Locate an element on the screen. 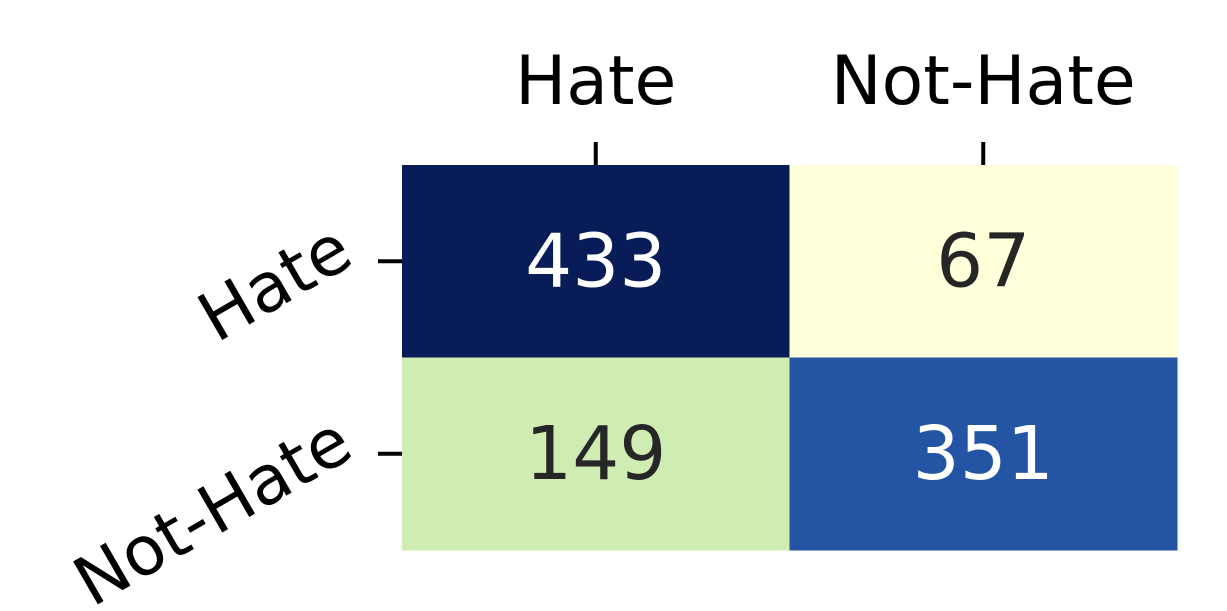 This screenshot has width=1227, height=611. x-tick-label-0: Hate is located at coordinates (595, 81).